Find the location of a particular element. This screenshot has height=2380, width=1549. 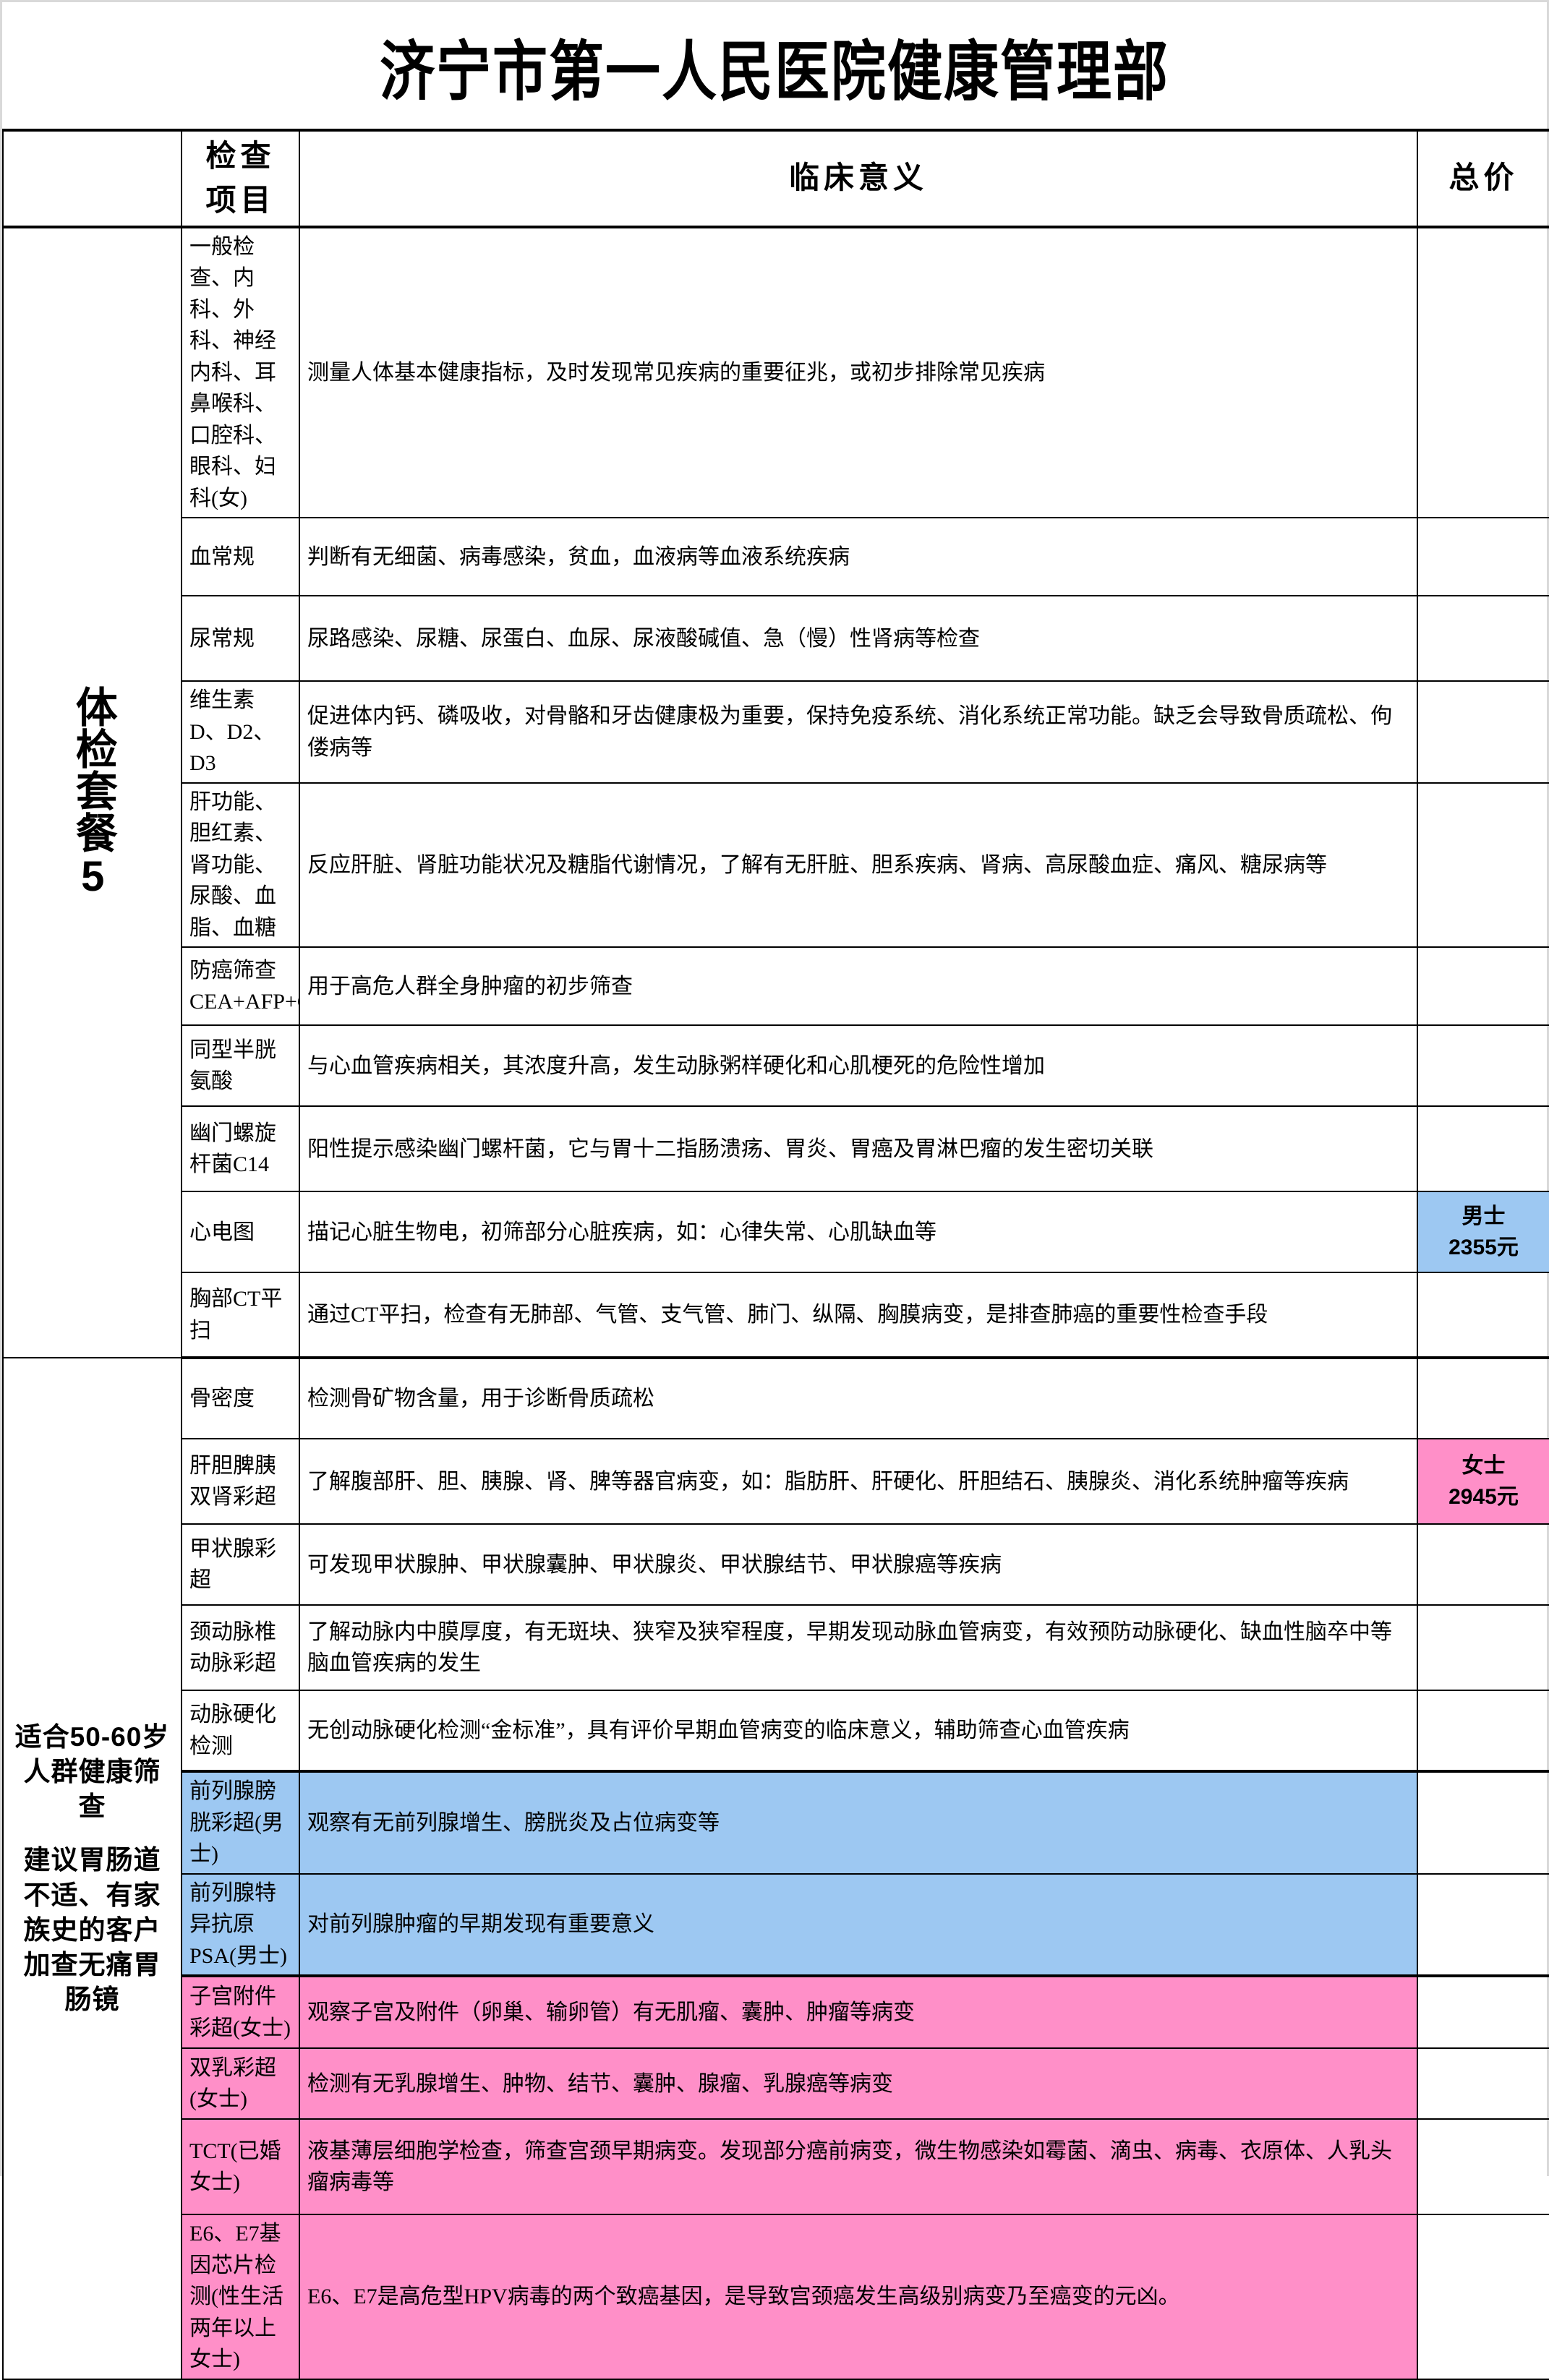

category-note-cell: 适合50-60岁人群健康筛查 建议胃肠道不适、有家族史的客户加查无痛胃肠镜 is located at coordinates (92, 1868).